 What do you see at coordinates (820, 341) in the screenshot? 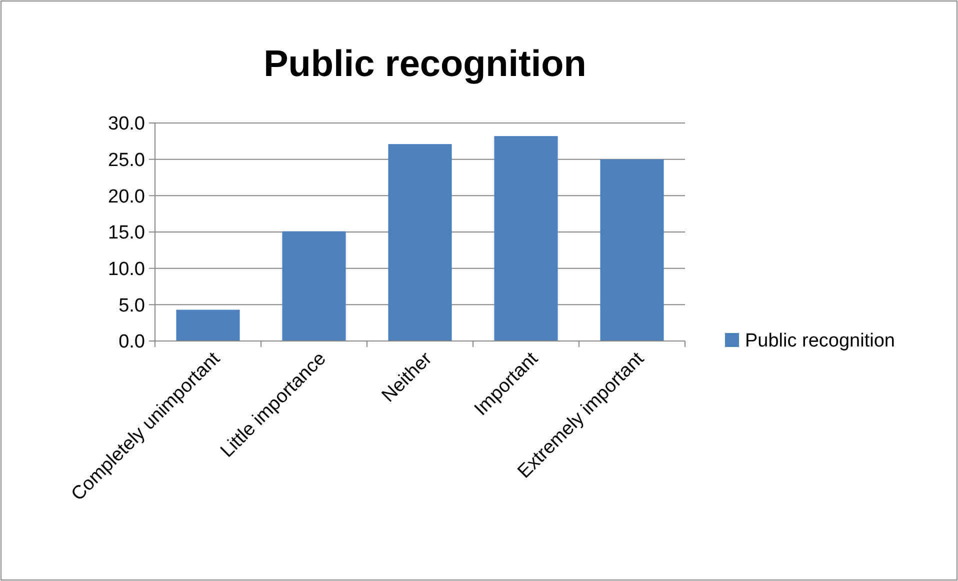
I see `legend-label: Public recognition` at bounding box center [820, 341].